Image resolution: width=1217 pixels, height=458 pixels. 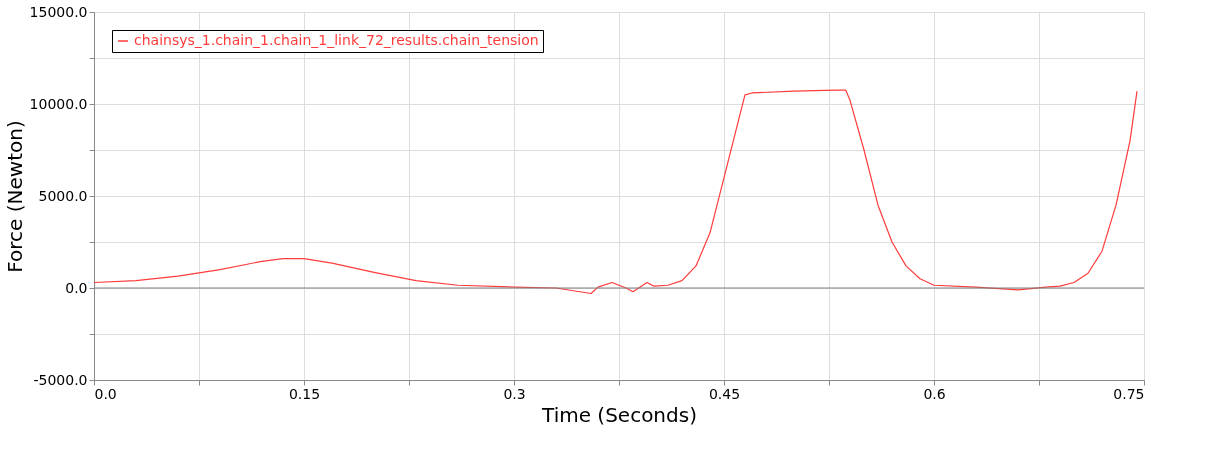 I want to click on x-tick-label: 0.75, so click(x=1129, y=393).